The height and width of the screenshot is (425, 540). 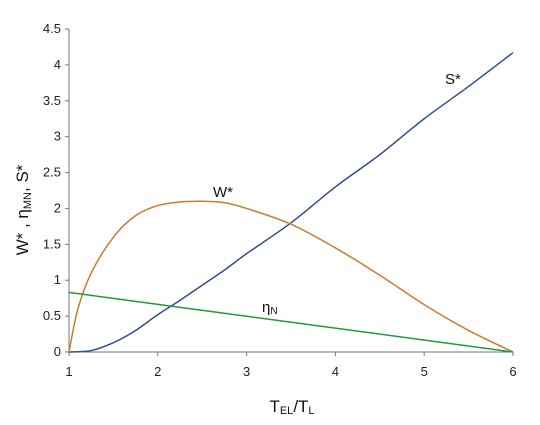 I want to click on y-tick-label: 2, so click(x=57, y=207).